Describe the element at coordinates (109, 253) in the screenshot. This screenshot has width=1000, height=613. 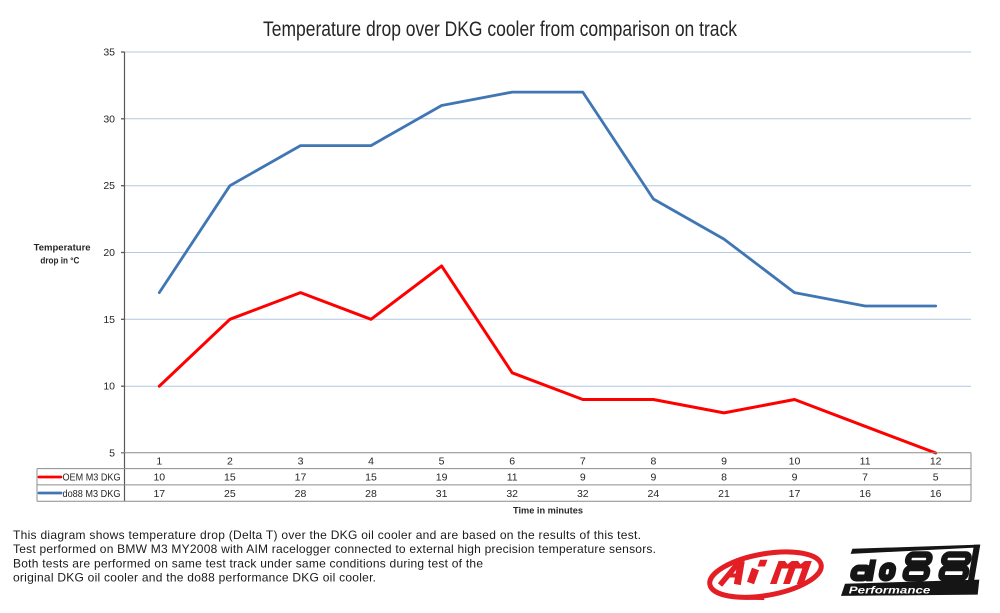
I see `svg-text: 20` at that location.